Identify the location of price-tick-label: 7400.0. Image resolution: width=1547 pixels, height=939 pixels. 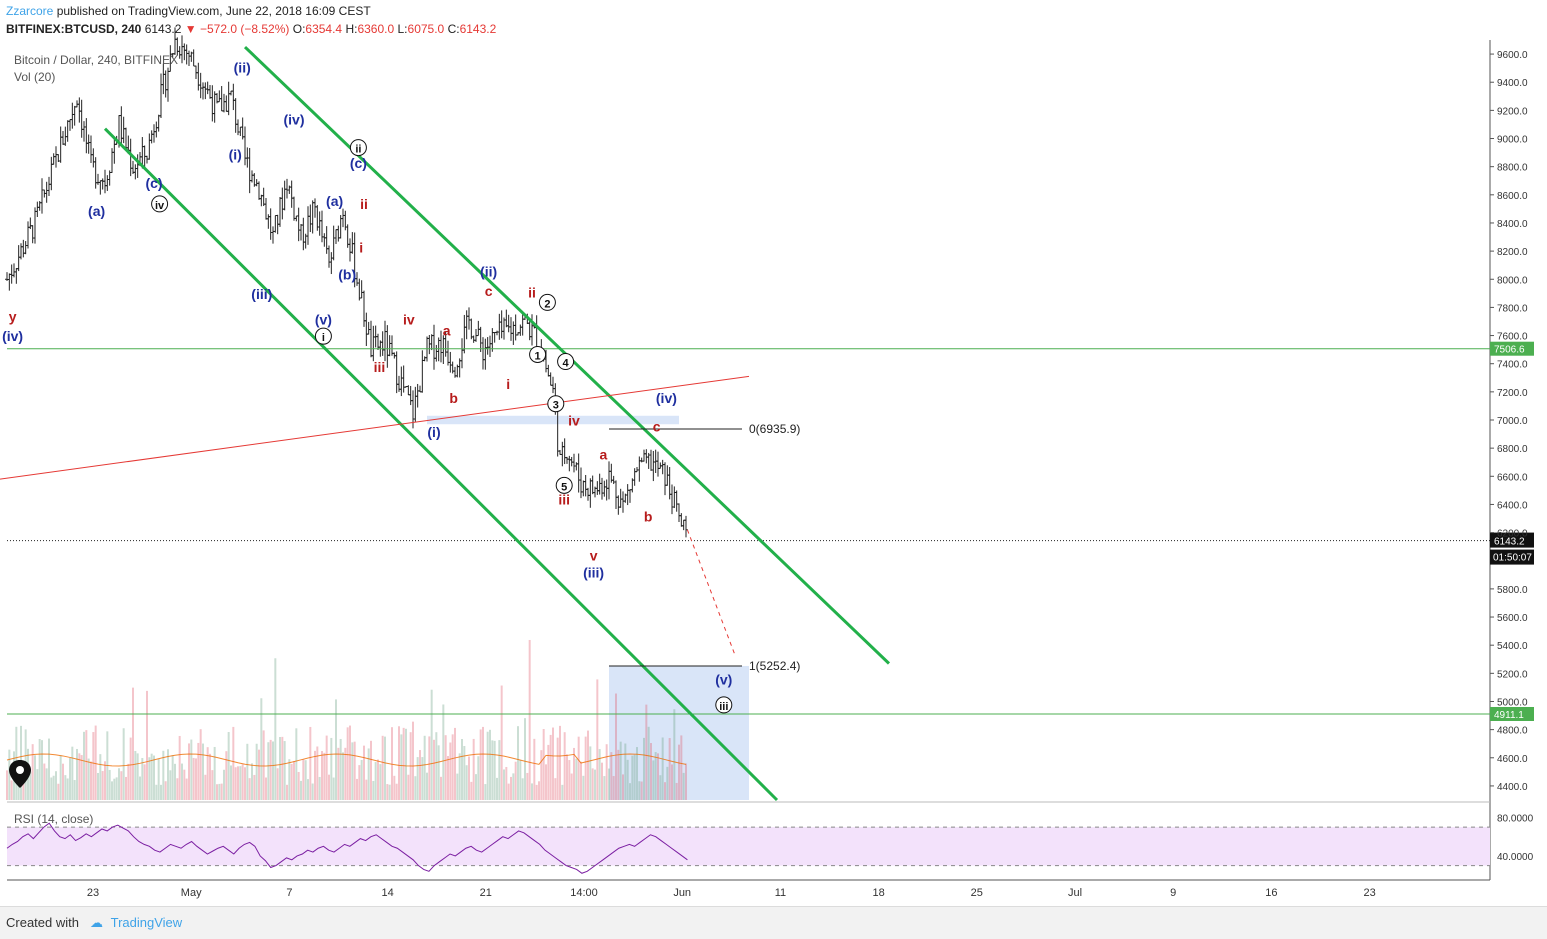
(1512, 365).